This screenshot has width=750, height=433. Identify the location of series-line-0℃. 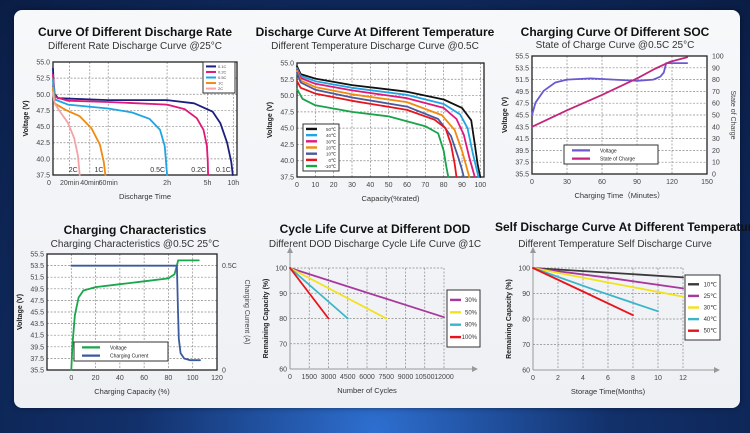
(377, 129).